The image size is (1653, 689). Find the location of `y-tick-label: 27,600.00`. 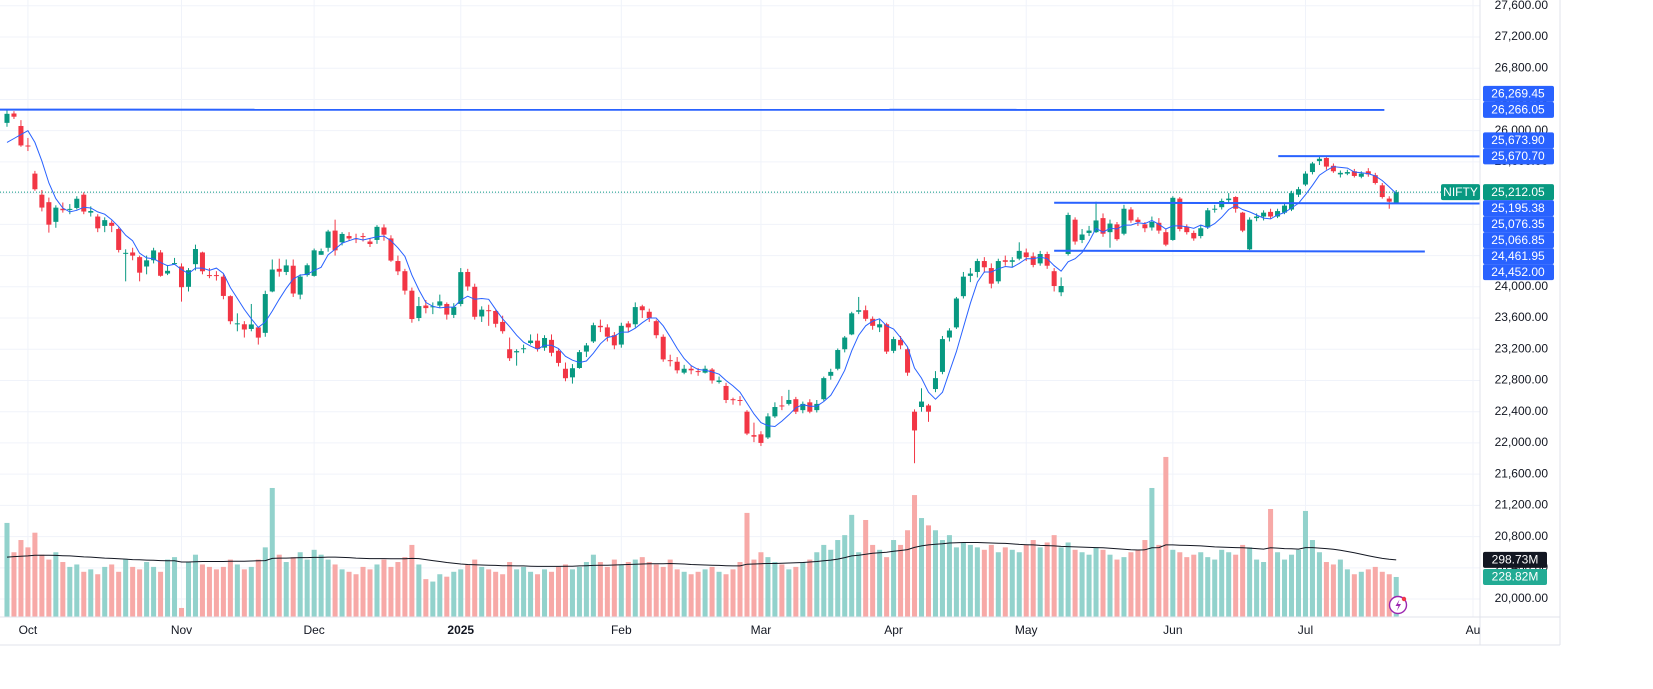

y-tick-label: 27,600.00 is located at coordinates (1522, 6).